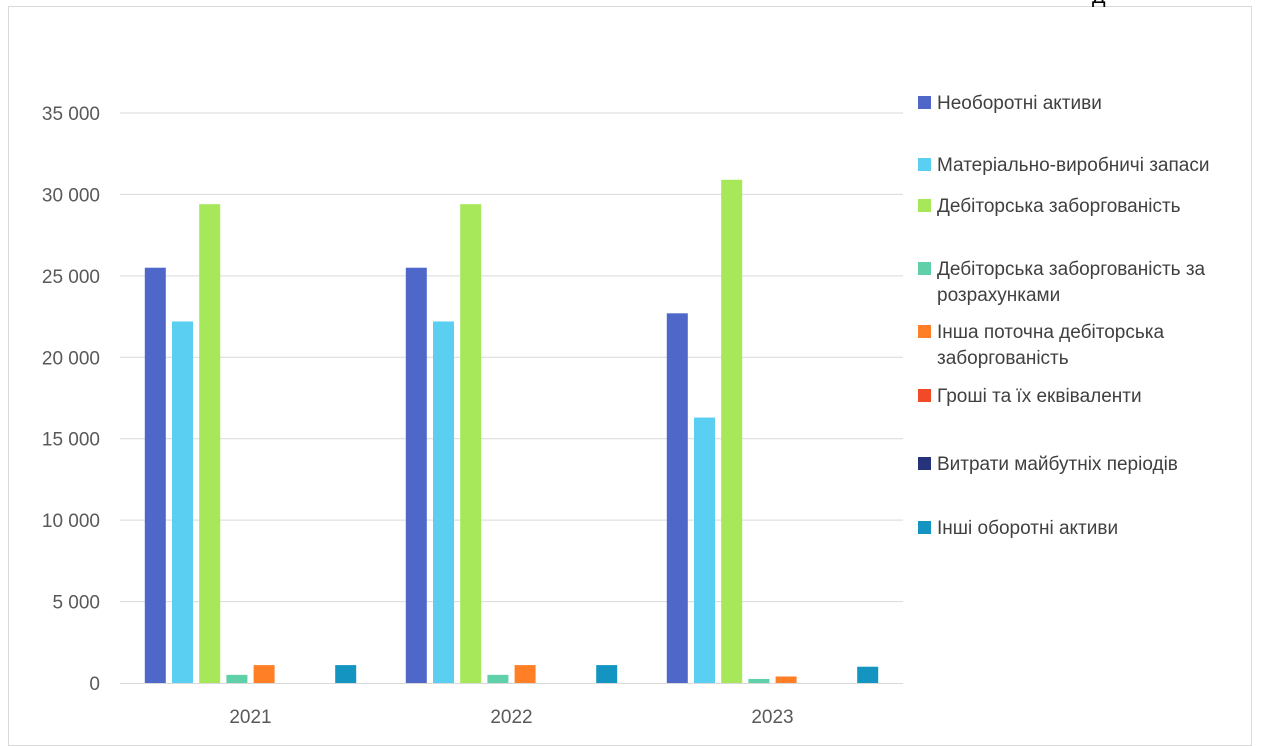 The width and height of the screenshot is (1261, 746). I want to click on x-axis: 2021 2022 2023, so click(511, 705).